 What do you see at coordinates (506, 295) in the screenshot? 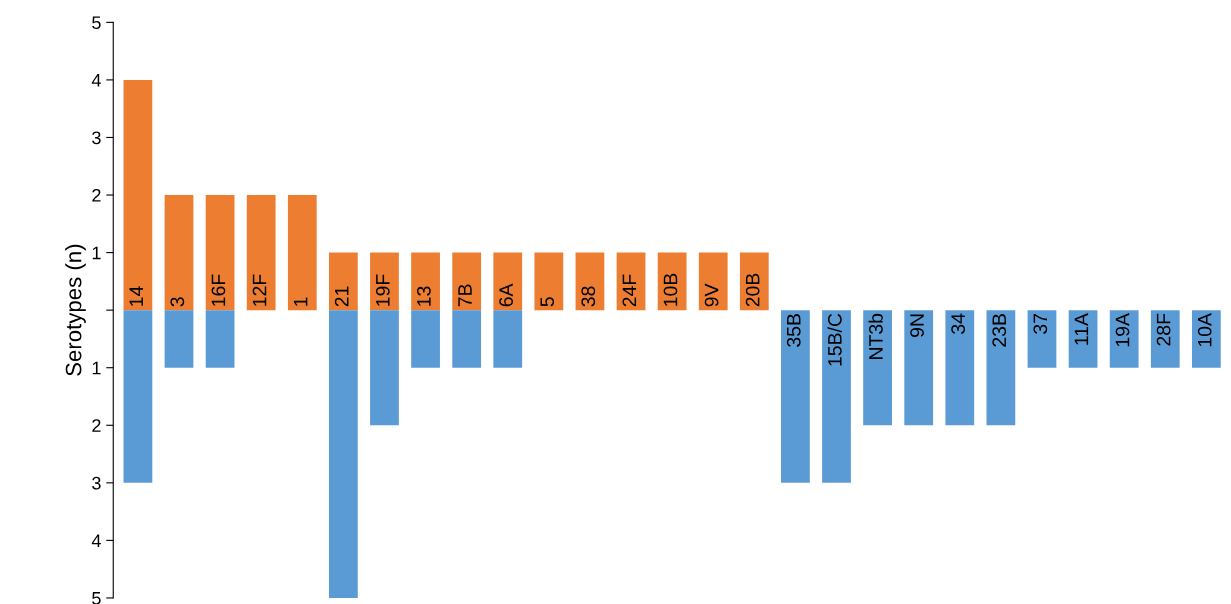
I see `x-tick-label: 6A` at bounding box center [506, 295].